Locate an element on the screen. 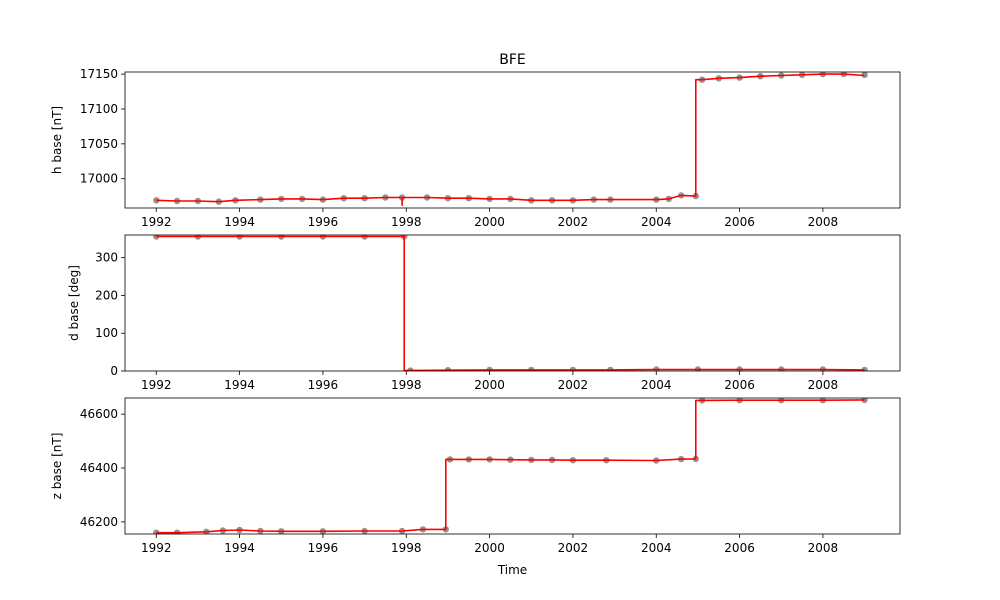 This screenshot has height=600, width=1000. x-tick-label-z: 1994 is located at coordinates (239, 548).